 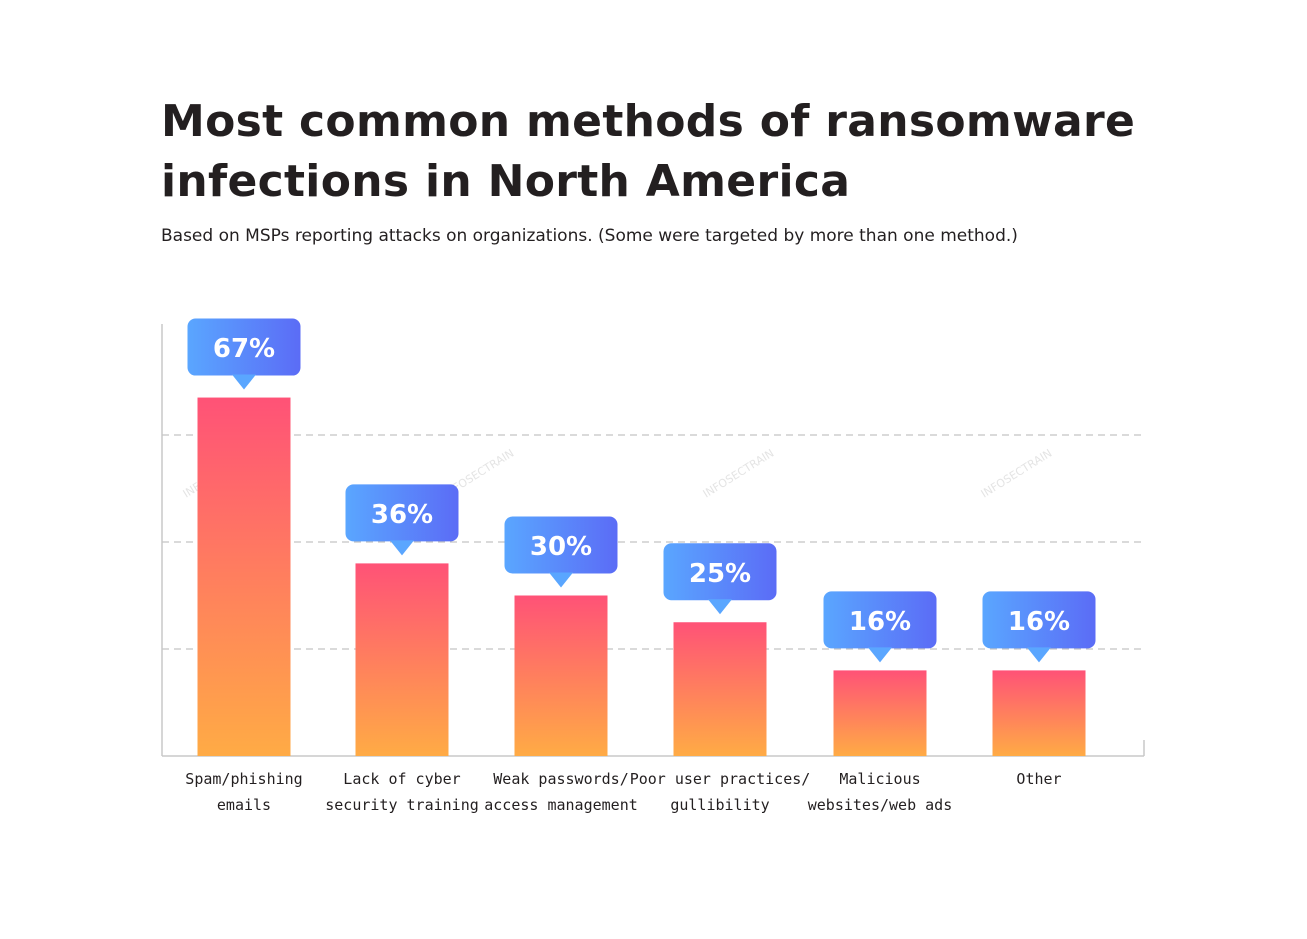 What do you see at coordinates (561, 792) in the screenshot?
I see `x-tick-label-3: Weak passwords/access management` at bounding box center [561, 792].